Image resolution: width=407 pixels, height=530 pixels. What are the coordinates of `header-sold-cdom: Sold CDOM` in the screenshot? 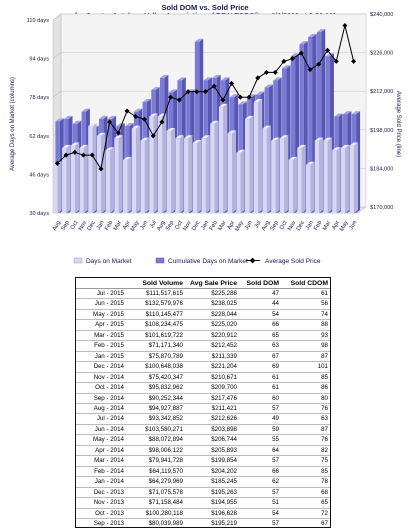 It's located at (305, 283).